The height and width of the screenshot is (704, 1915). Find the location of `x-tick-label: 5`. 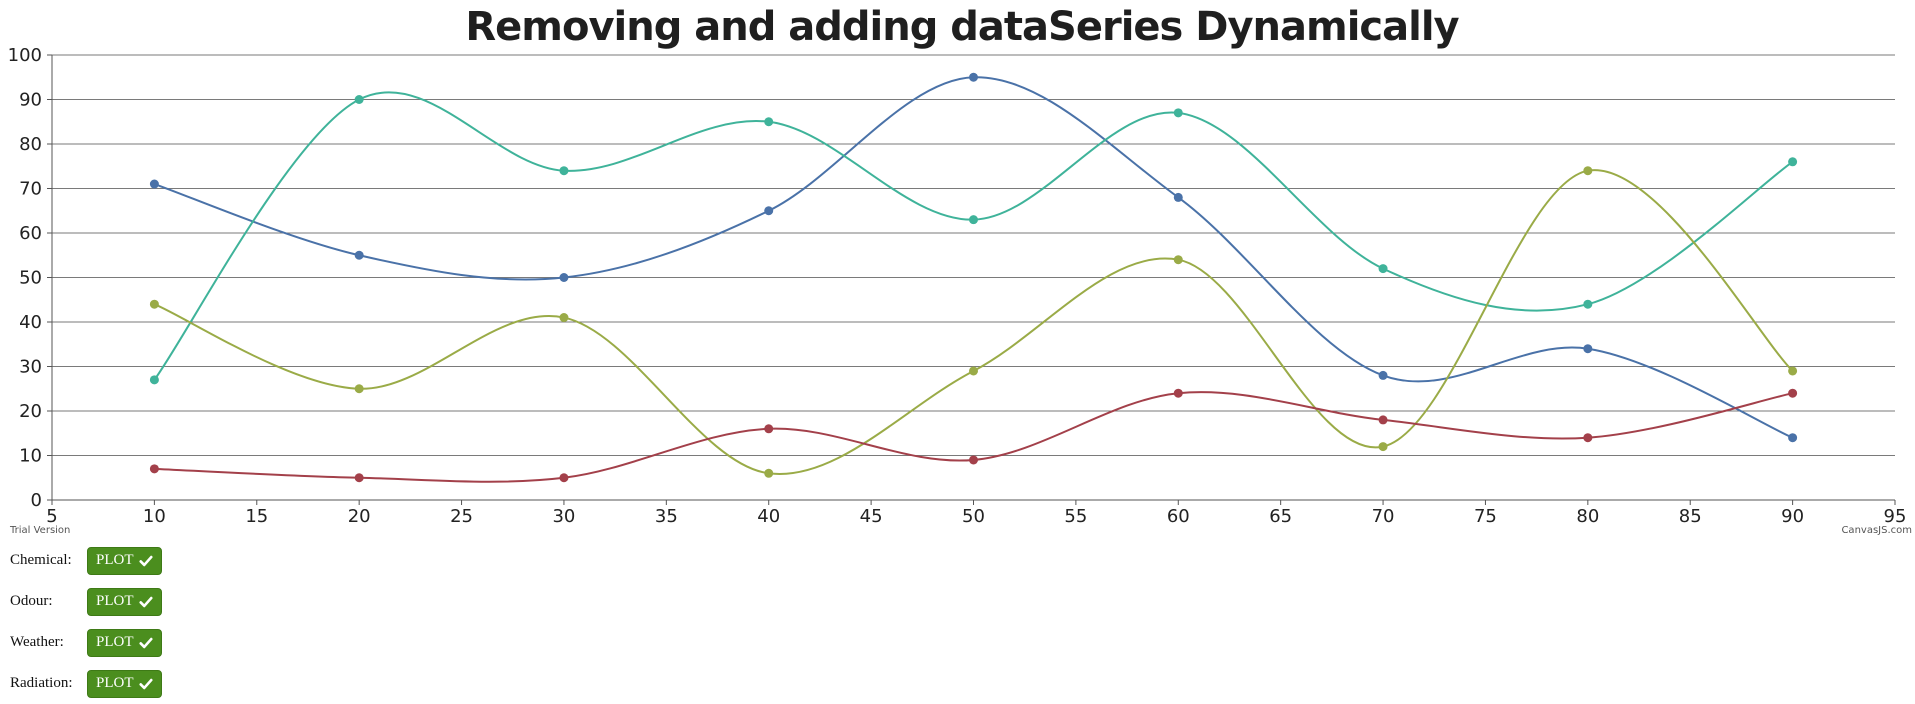

x-tick-label: 5 is located at coordinates (51, 516).